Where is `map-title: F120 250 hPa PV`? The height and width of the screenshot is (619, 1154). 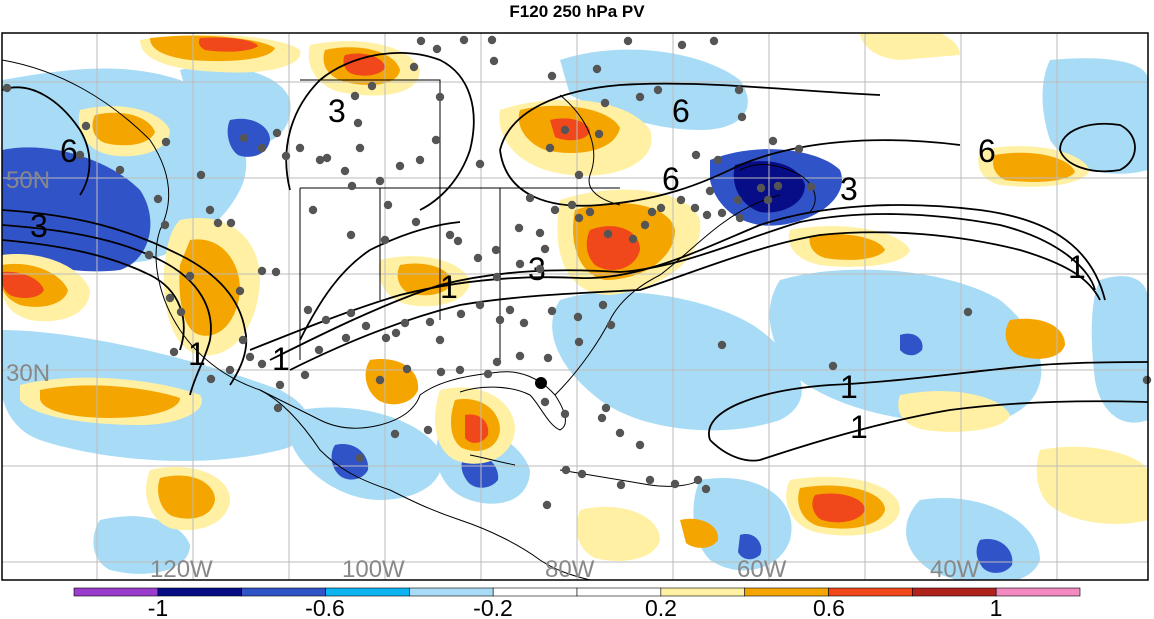
map-title: F120 250 hPa PV is located at coordinates (577, 11).